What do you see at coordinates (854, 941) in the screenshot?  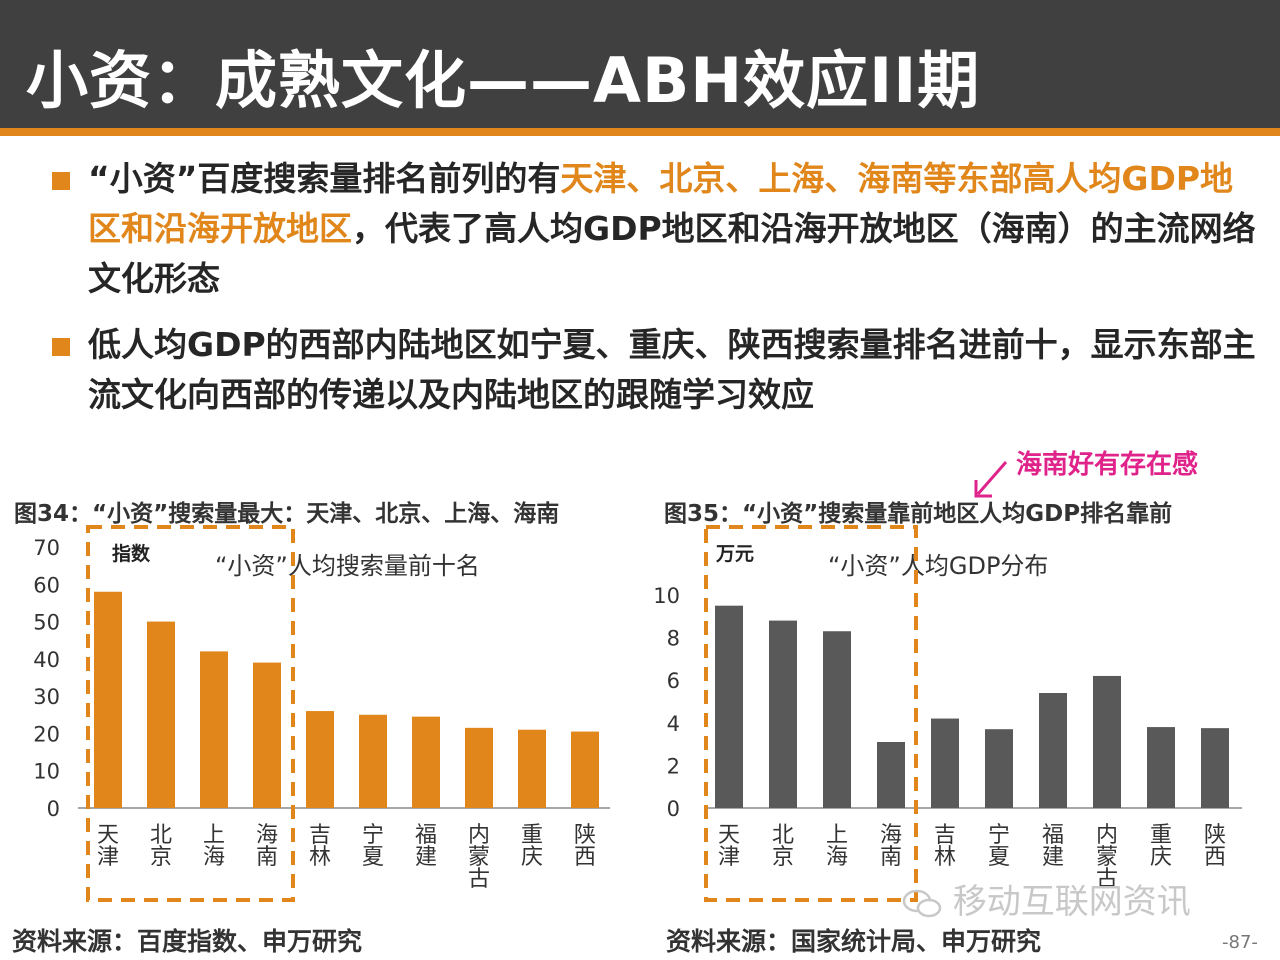 I see `chart-2-source: 资料来源：国家统计局、申万研究` at bounding box center [854, 941].